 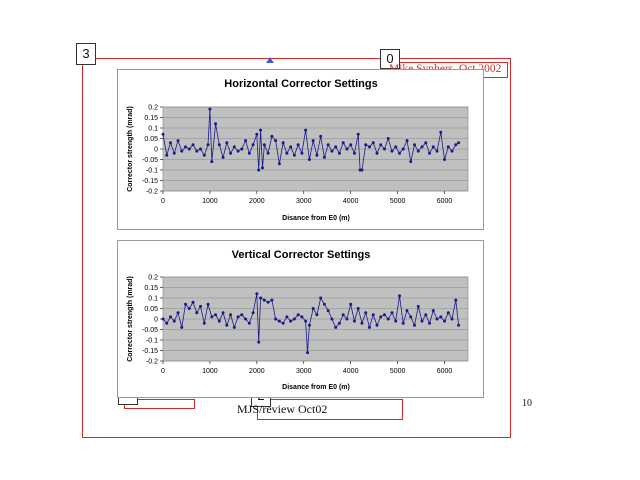 I want to click on y-tick-label: -0.05, so click(x=150, y=160).